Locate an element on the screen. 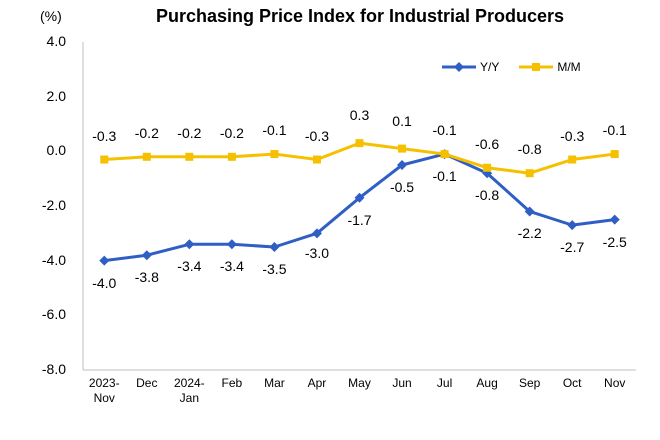 The height and width of the screenshot is (440, 660). yy-data-label: -2.5 is located at coordinates (614, 241).